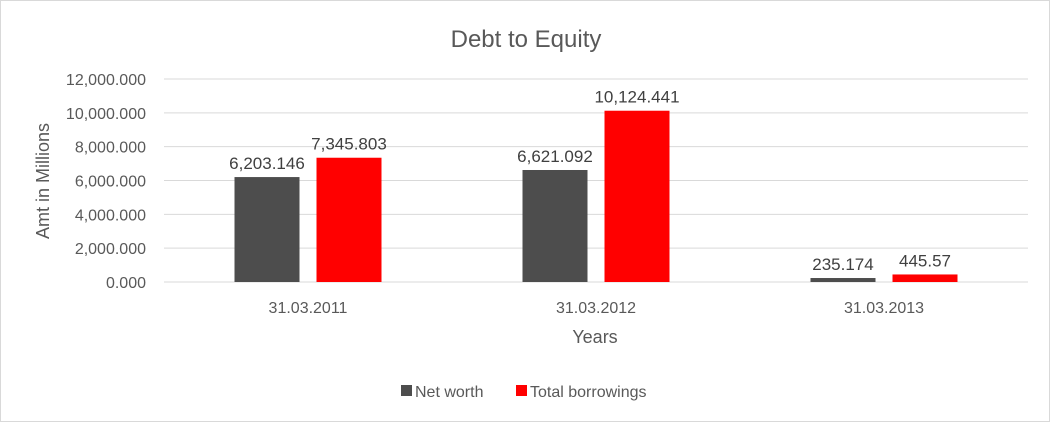  What do you see at coordinates (43, 181) in the screenshot?
I see `y-axis-title: Amt in Millions` at bounding box center [43, 181].